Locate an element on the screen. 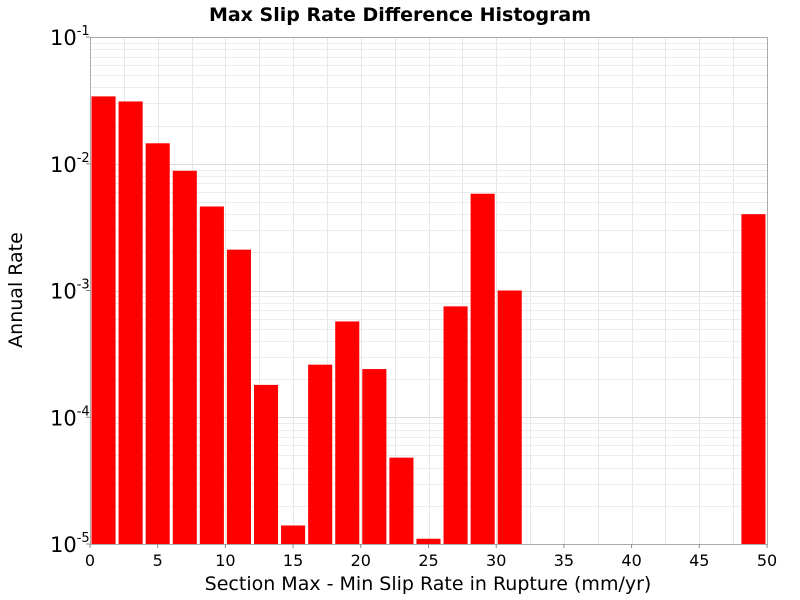  x-tick-label: 25 is located at coordinates (428, 560).